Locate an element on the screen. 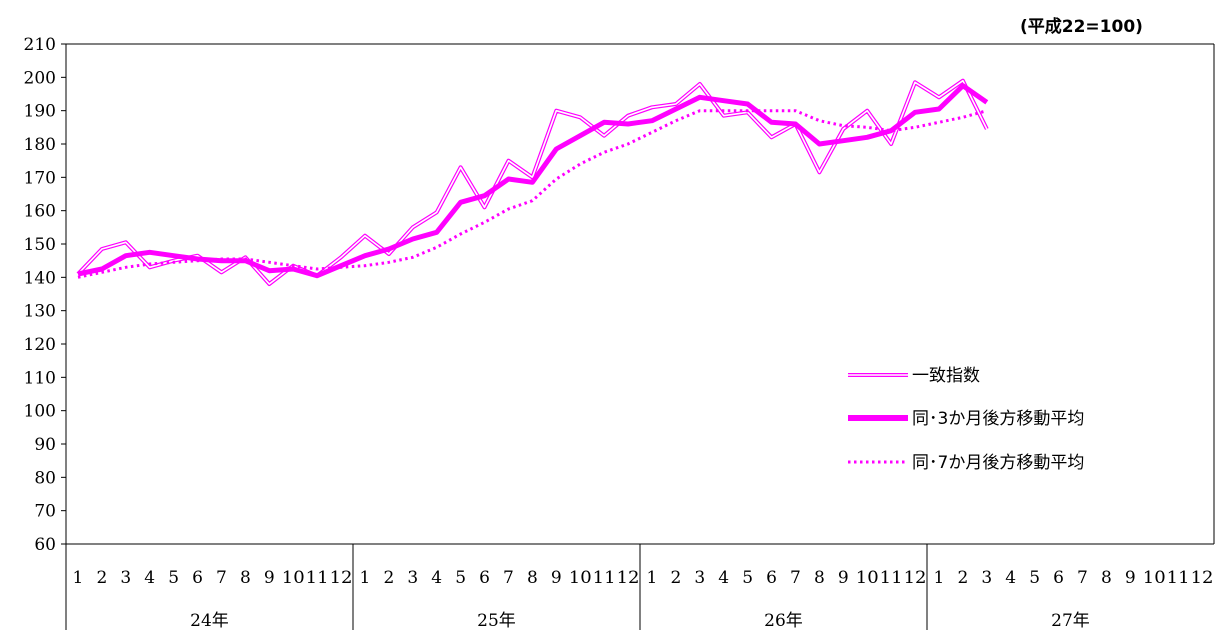  year-label: 27年 is located at coordinates (1070, 620).